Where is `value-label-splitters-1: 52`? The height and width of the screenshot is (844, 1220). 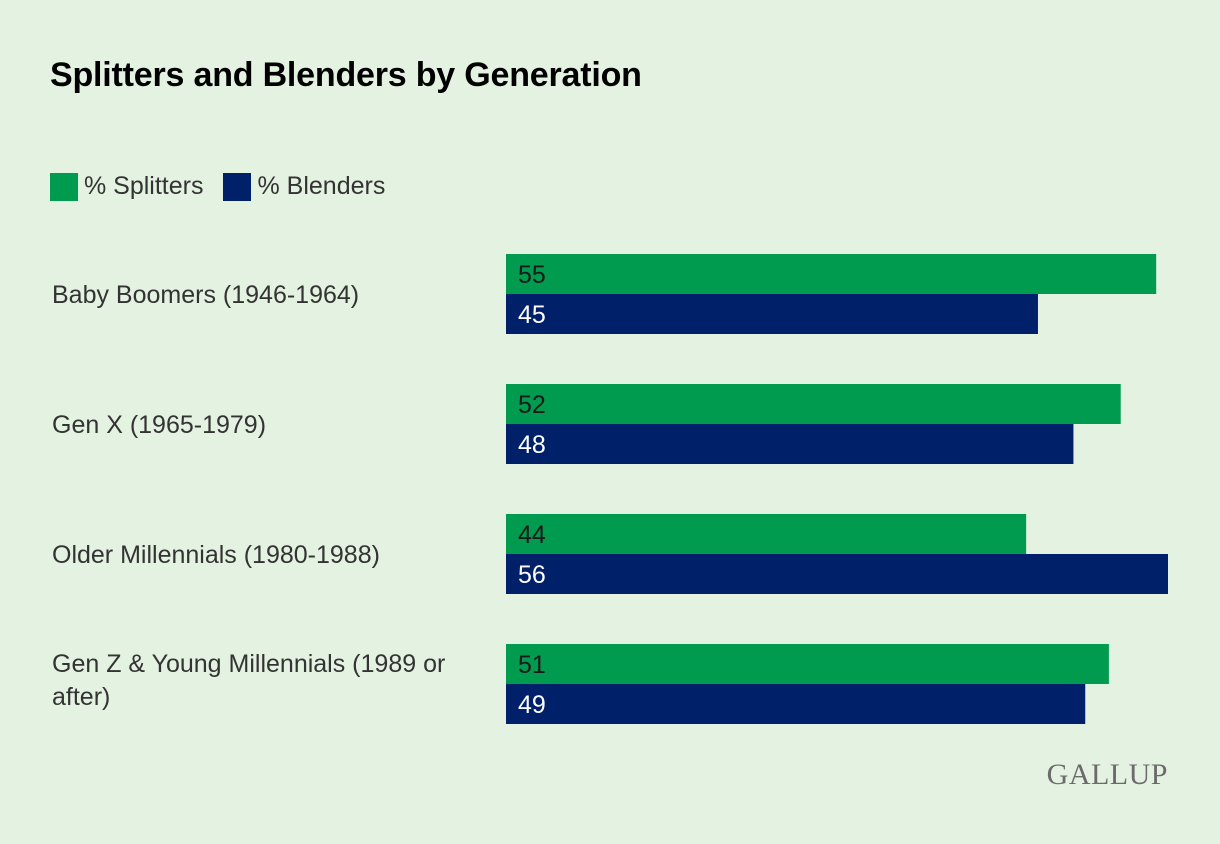 value-label-splitters-1: 52 is located at coordinates (532, 405).